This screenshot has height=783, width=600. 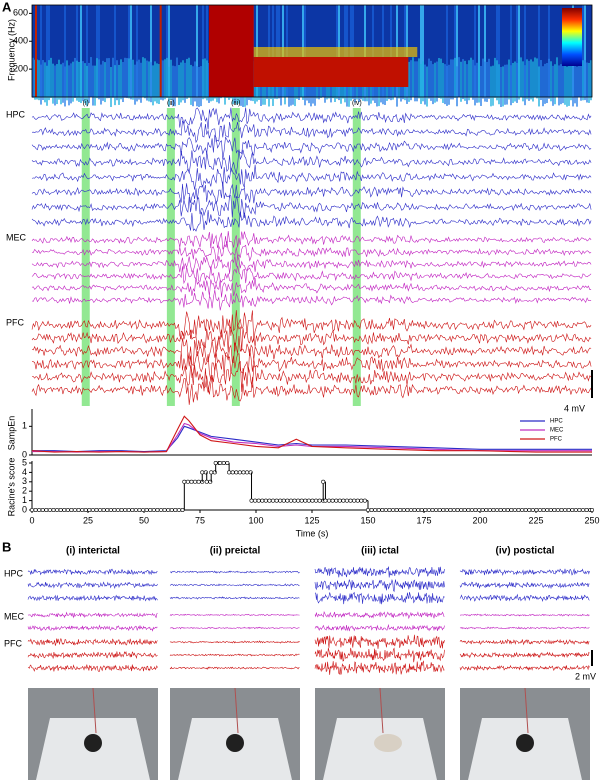 What do you see at coordinates (479, 520) in the screenshot?
I see `x-tick-label: 200` at bounding box center [479, 520].